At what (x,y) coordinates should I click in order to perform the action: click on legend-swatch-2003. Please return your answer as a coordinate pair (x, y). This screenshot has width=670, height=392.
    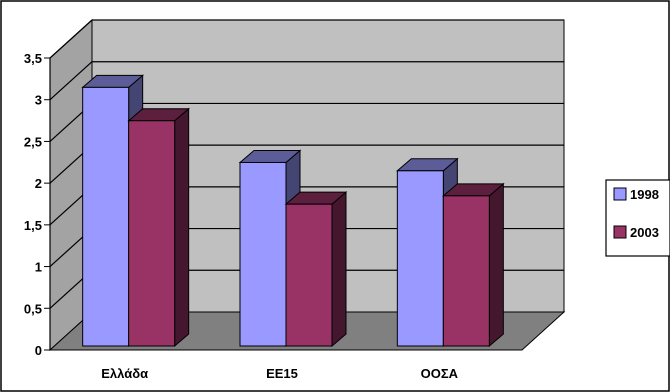
    Looking at the image, I should click on (620, 232).